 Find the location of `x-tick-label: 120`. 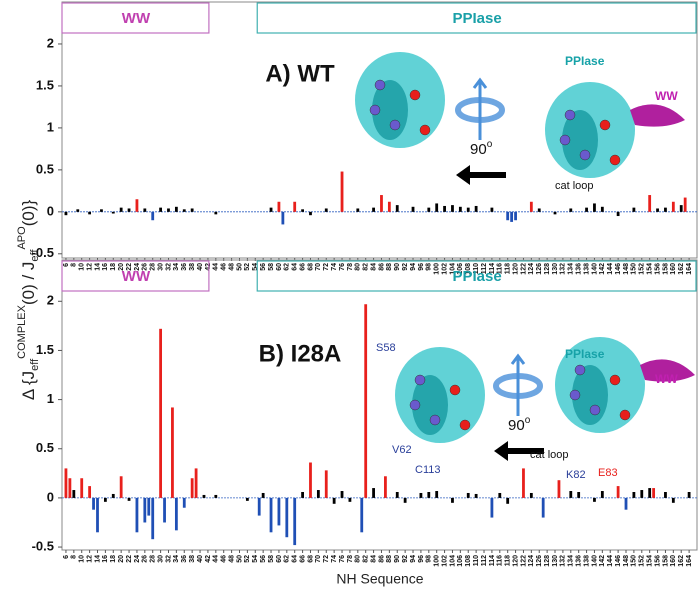

x-tick-label: 120 is located at coordinates (515, 269).